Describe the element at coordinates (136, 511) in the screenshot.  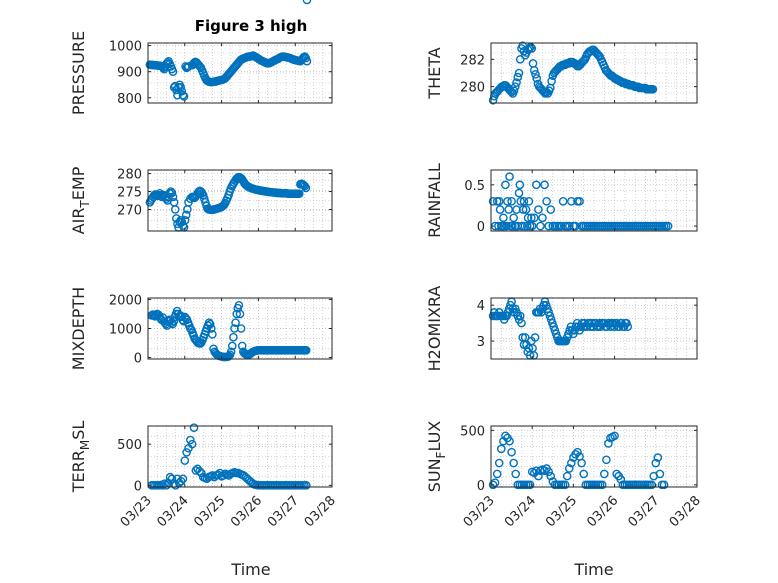
I see `x-tick-label: 03/23` at that location.